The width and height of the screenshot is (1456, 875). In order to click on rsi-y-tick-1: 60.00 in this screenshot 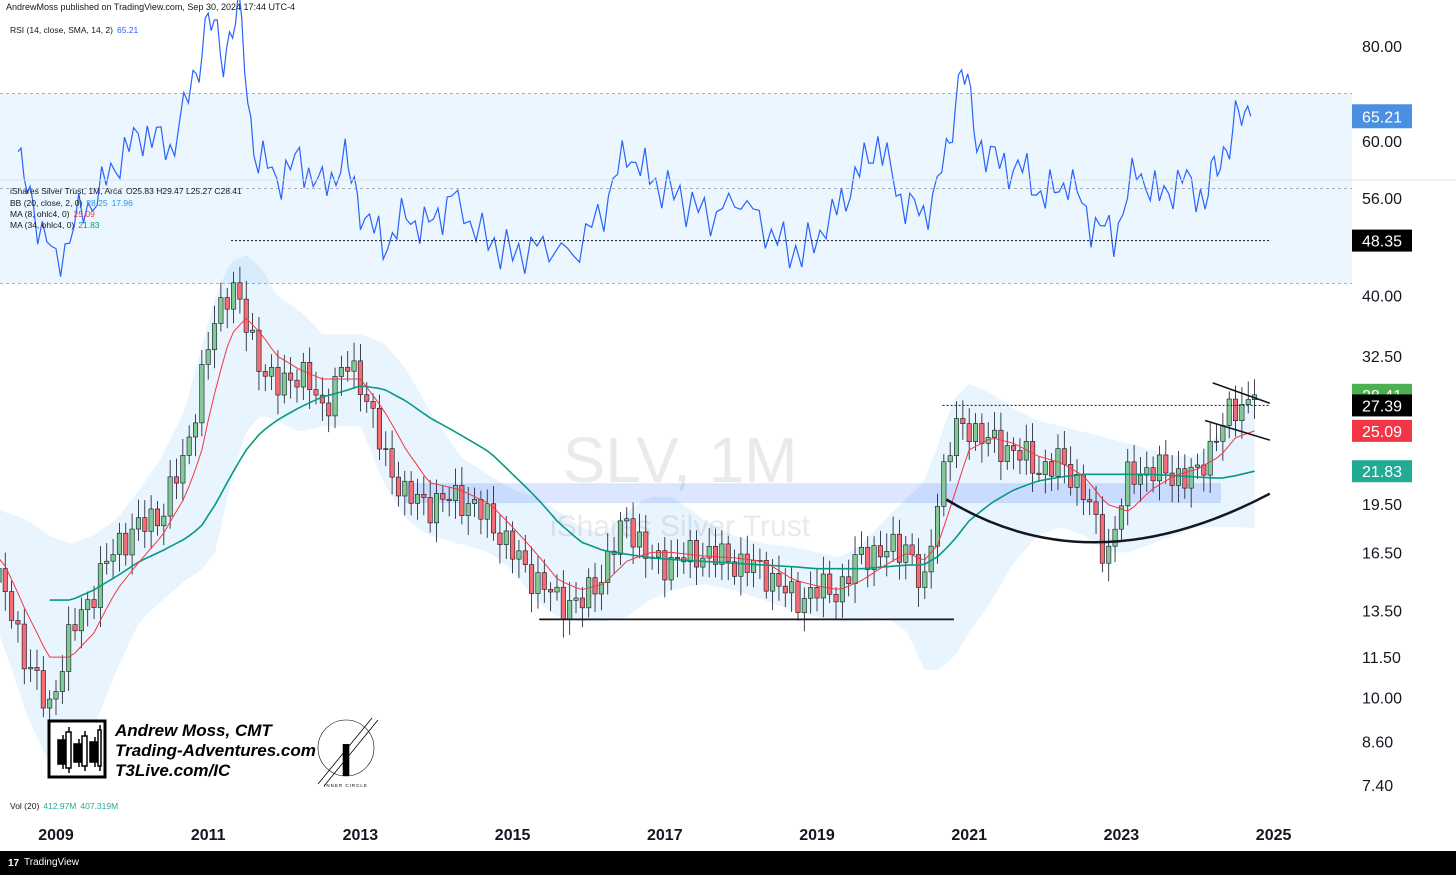, I will do `click(1382, 142)`.